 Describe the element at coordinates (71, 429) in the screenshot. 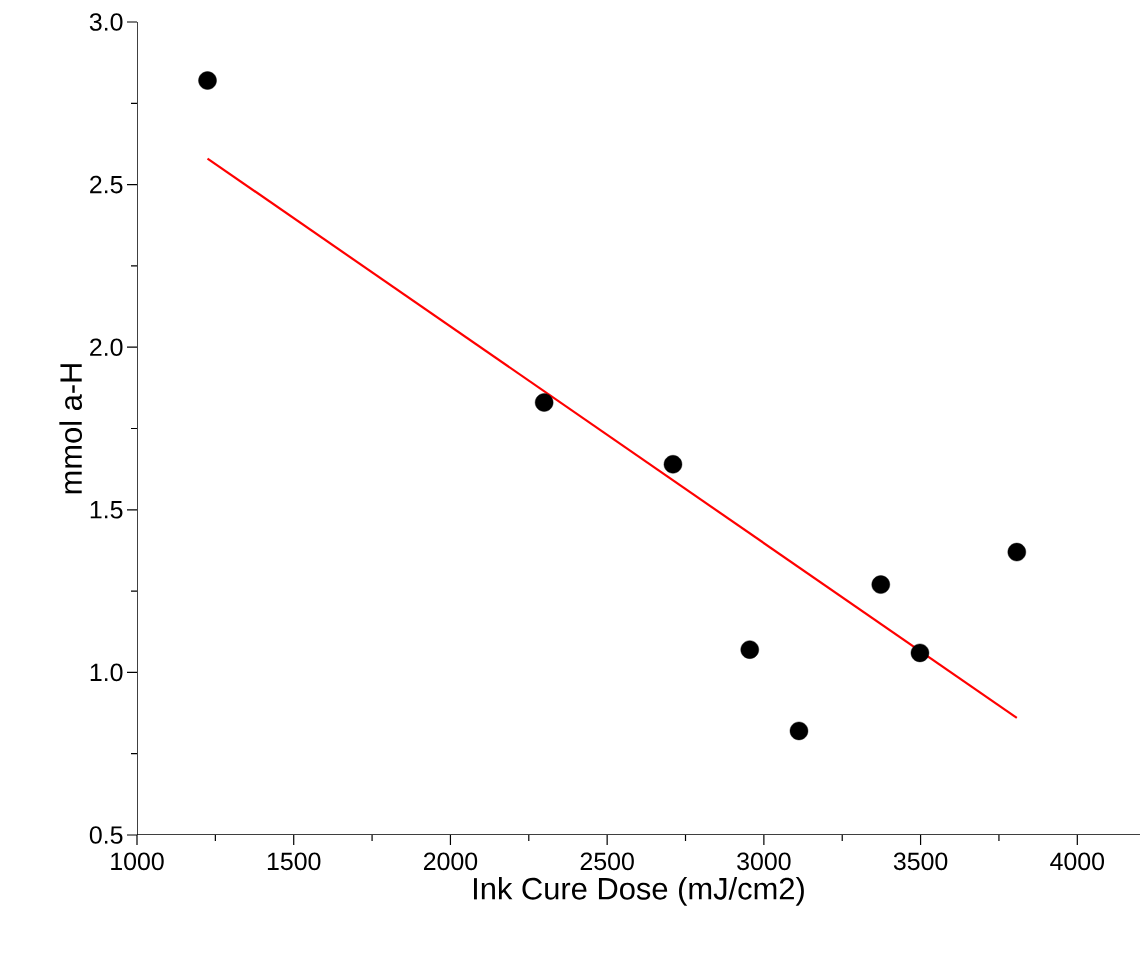

I see `y-axis-title: mmol a-H` at that location.